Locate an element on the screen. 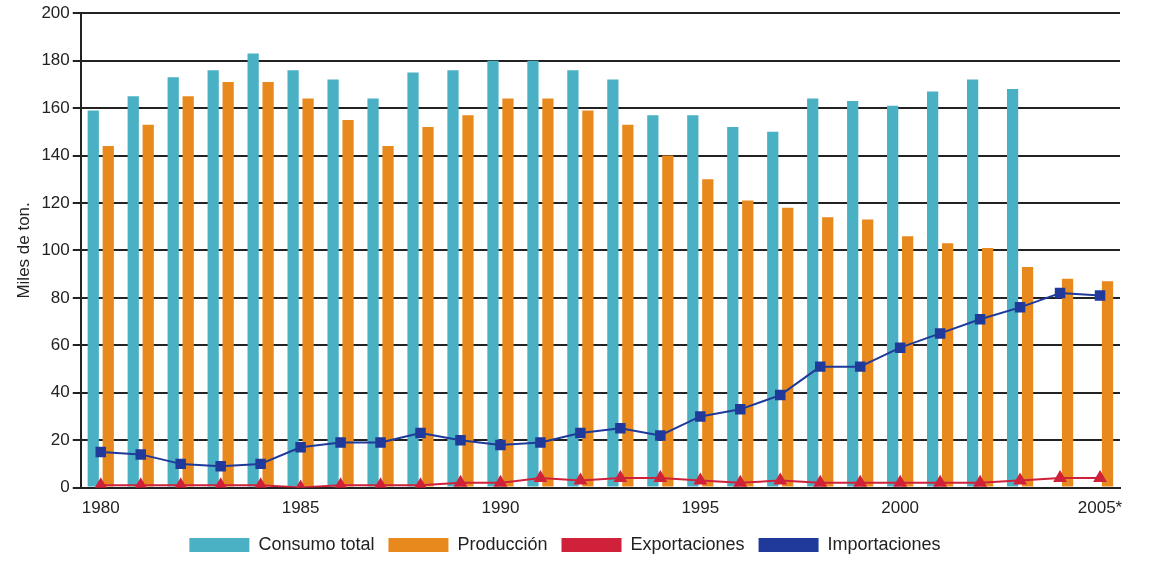 The width and height of the screenshot is (1150, 569). x-tick-label: 2005* is located at coordinates (1100, 508).